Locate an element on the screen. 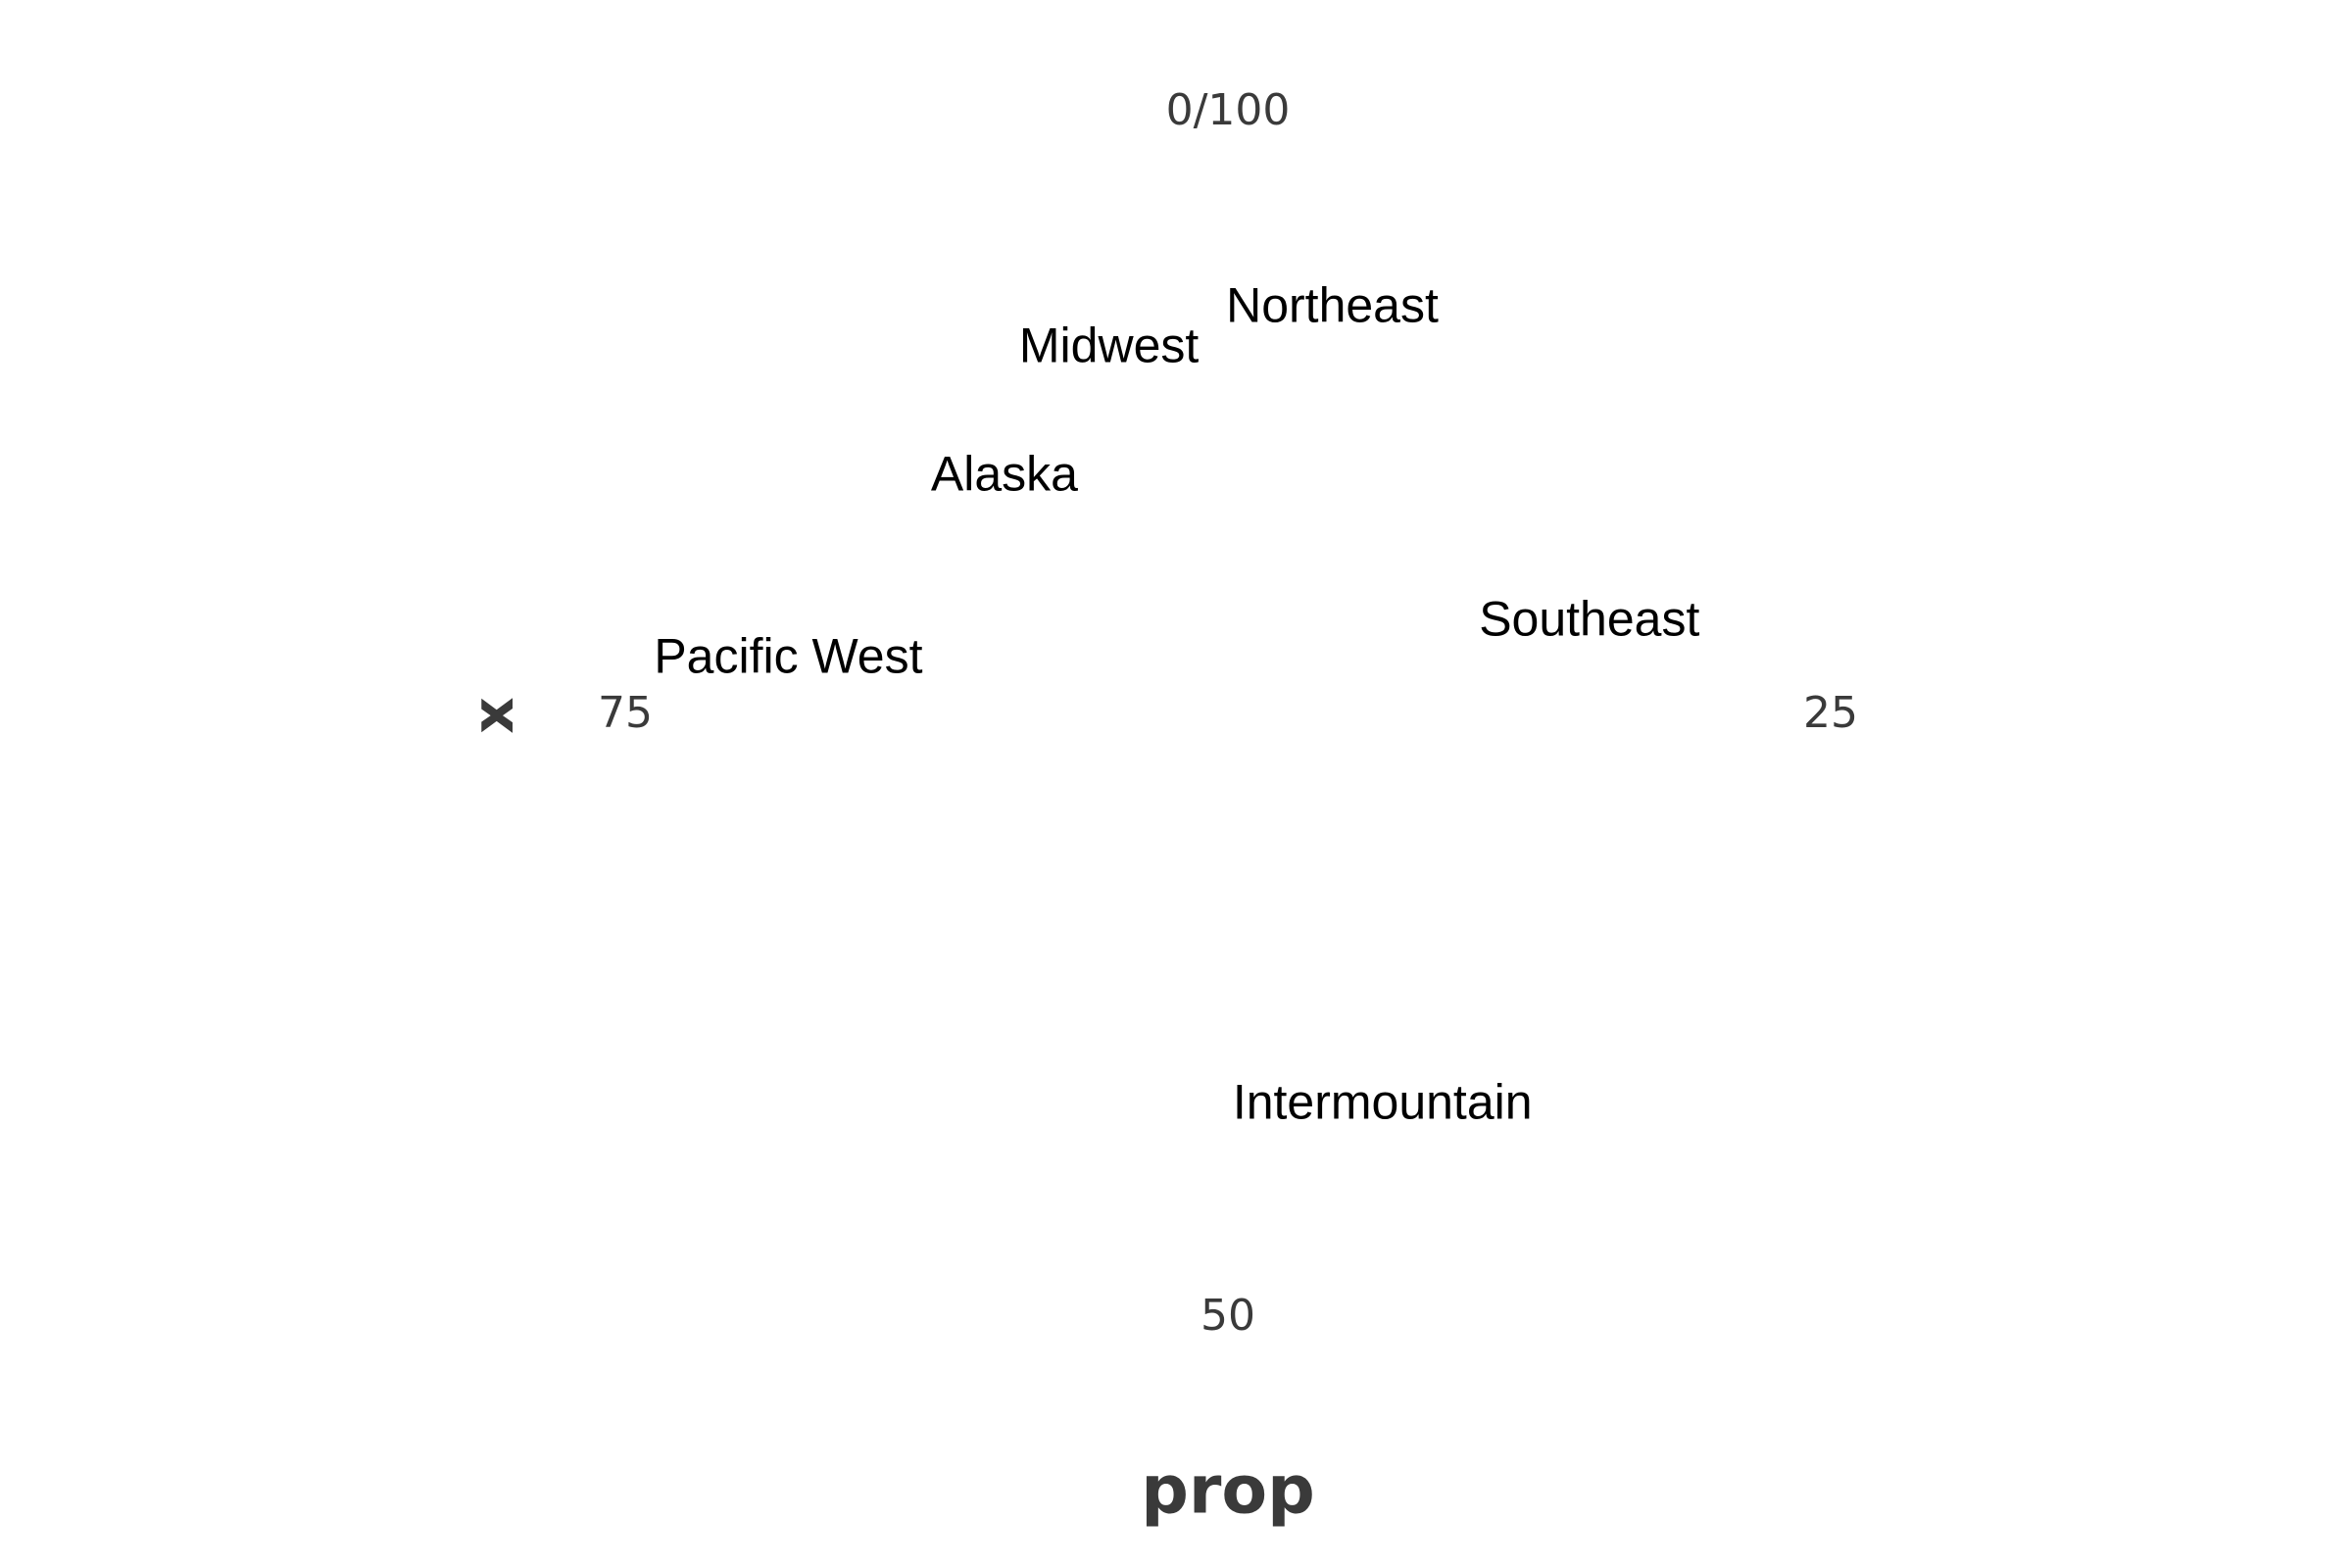  theta-tick-label: 0/100 is located at coordinates (1228, 110).